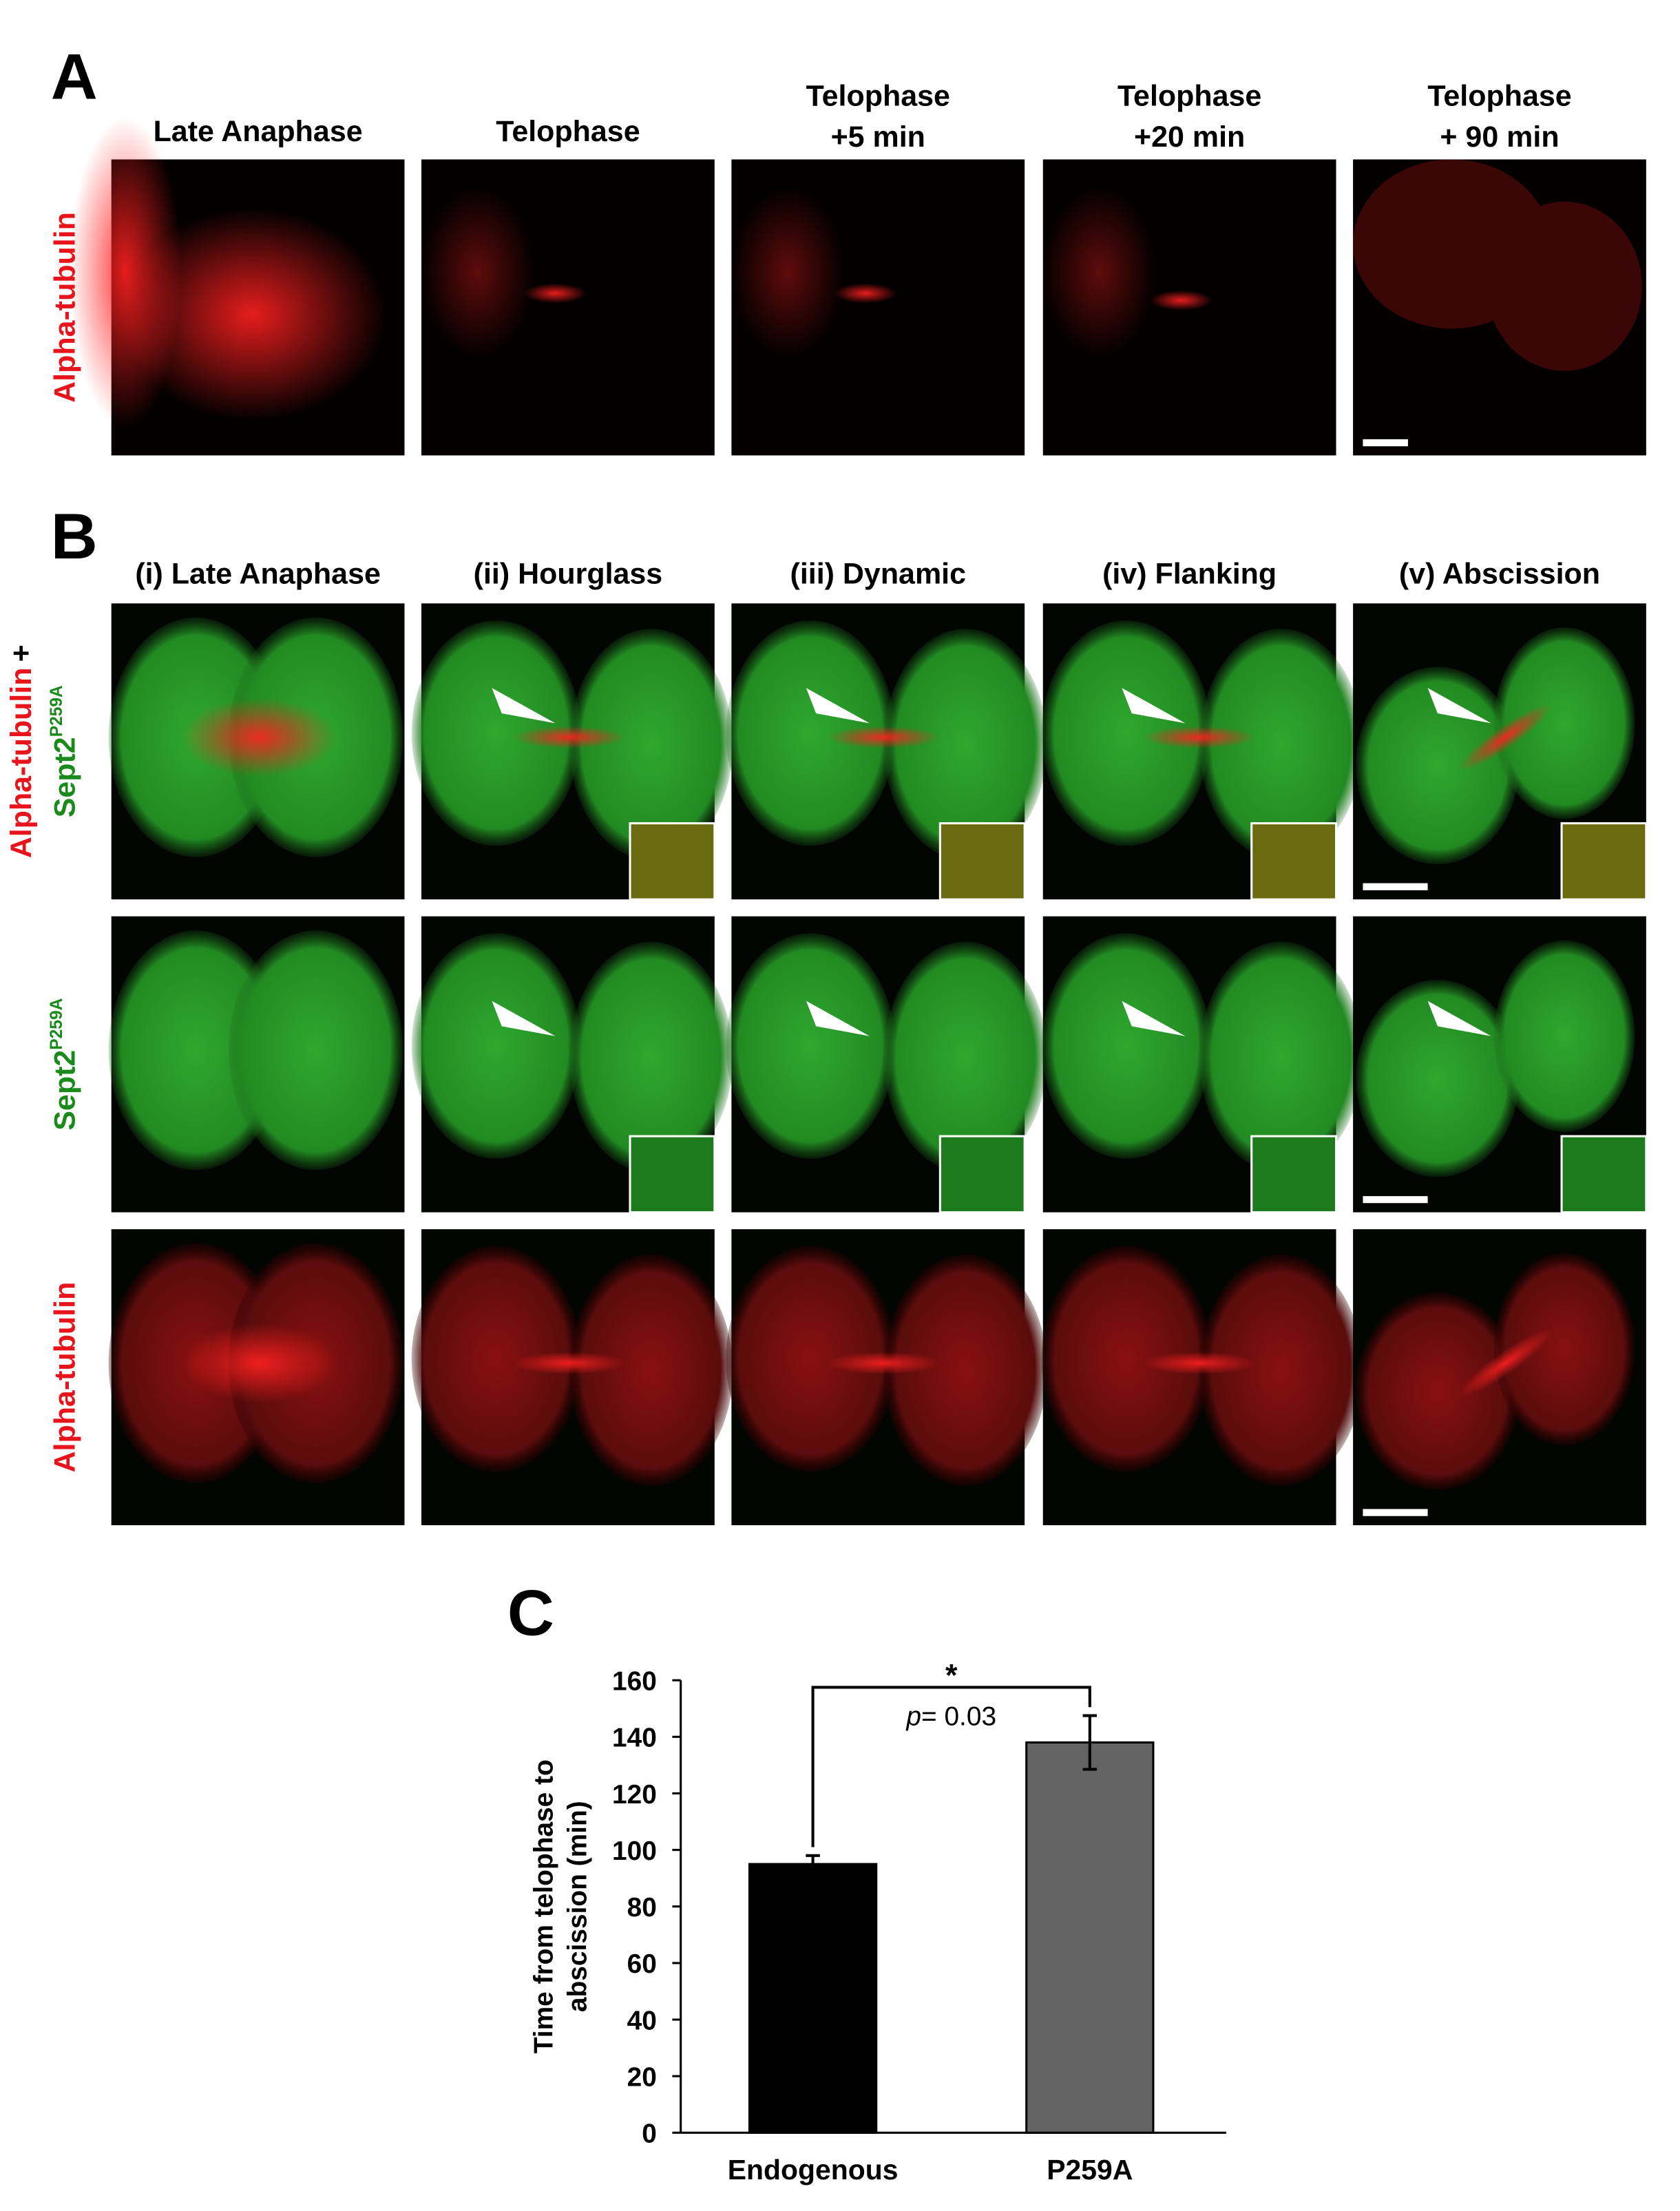  Describe the element at coordinates (913, 1717) in the screenshot. I see `p-symbol: p` at that location.